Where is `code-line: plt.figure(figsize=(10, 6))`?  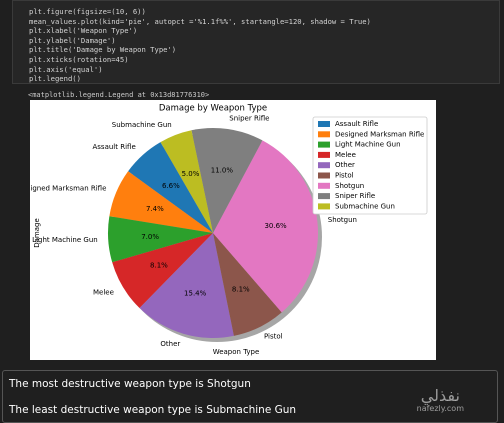
code-line: plt.figure(figsize=(10, 6)) is located at coordinates (87, 11).